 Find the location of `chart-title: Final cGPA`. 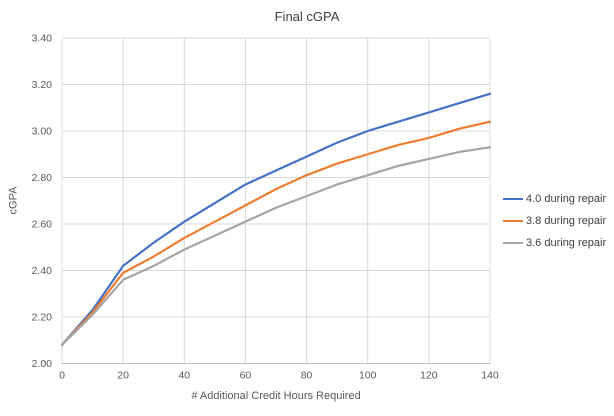

chart-title: Final cGPA is located at coordinates (307, 16).